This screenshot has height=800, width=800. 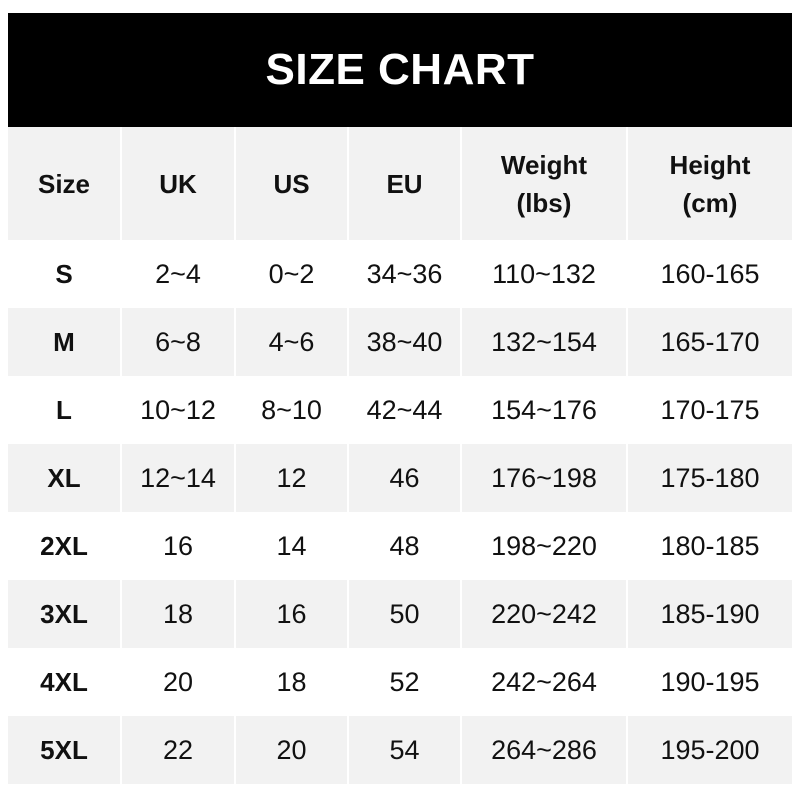 I want to click on cell-us: 8~10, so click(x=291, y=410).